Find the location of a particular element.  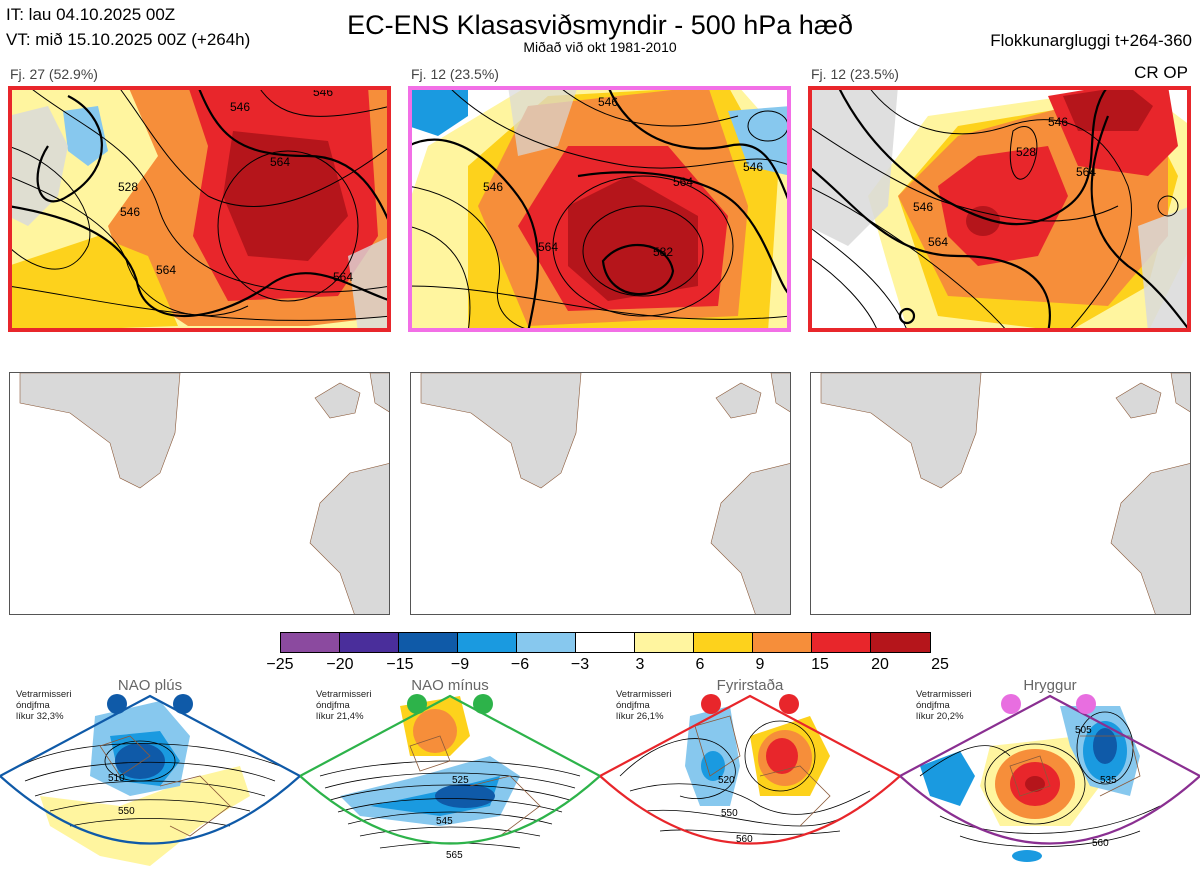

anomaly-field-orange is located at coordinates (435, 731).